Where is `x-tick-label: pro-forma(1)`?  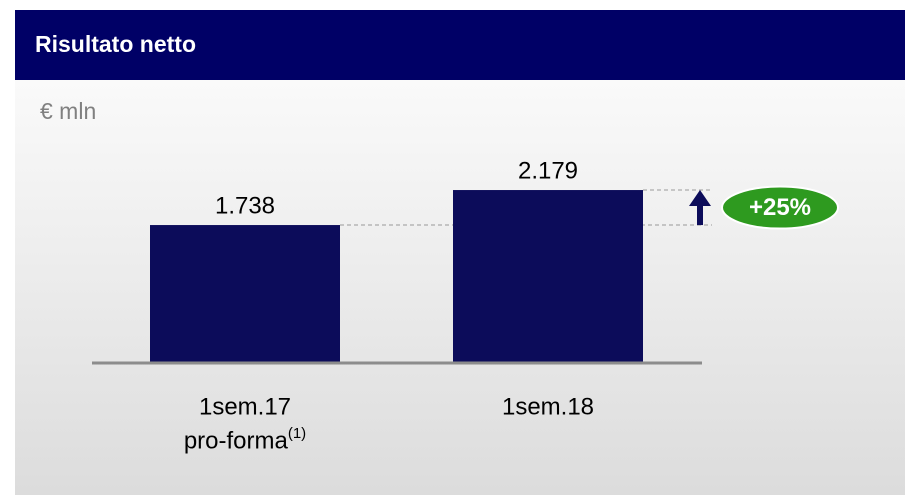 x-tick-label: pro-forma(1) is located at coordinates (245, 439).